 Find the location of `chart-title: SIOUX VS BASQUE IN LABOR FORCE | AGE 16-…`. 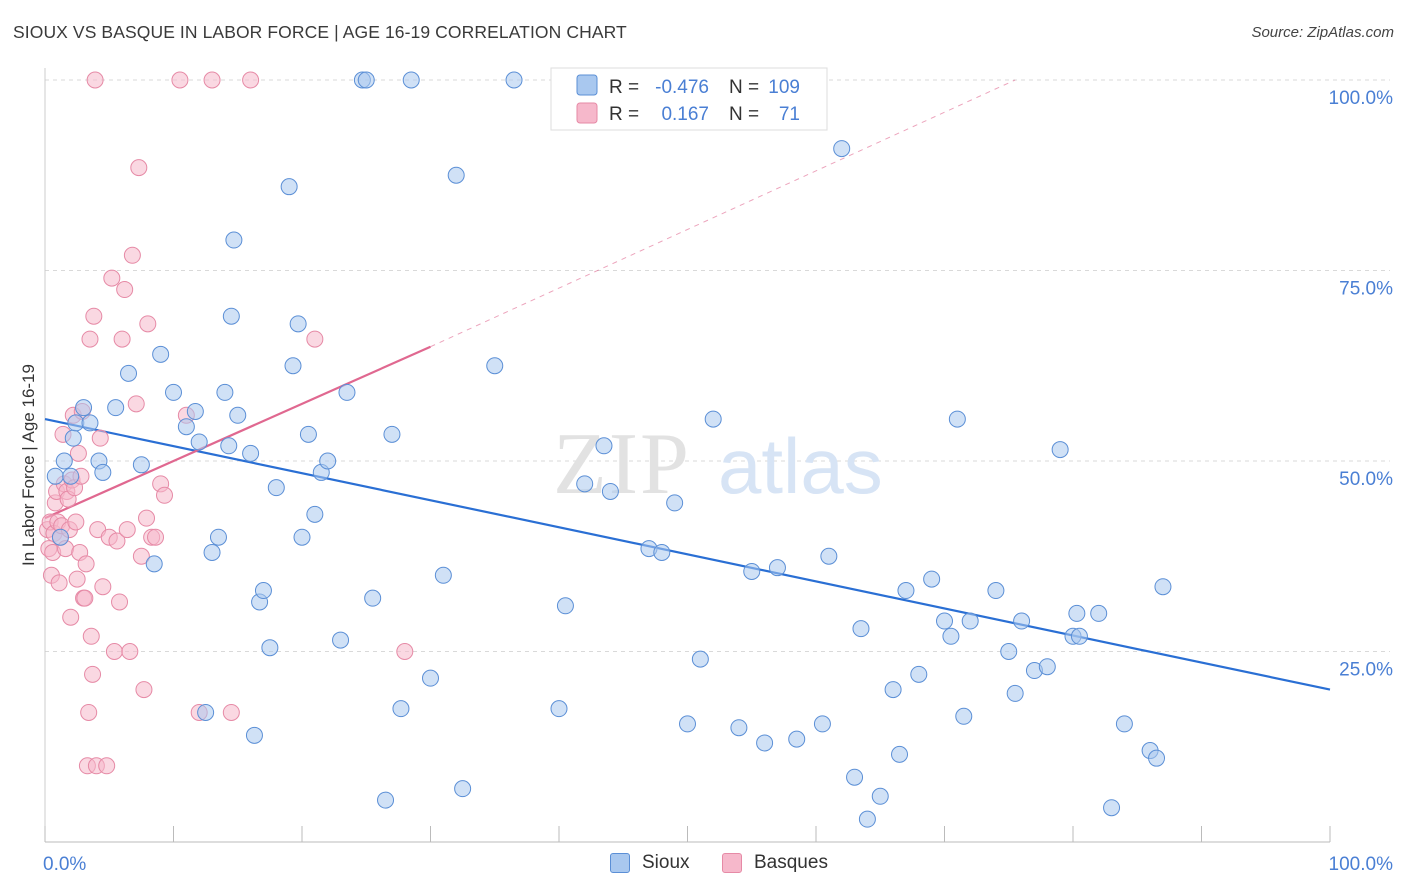

chart-title: SIOUX VS BASQUE IN LABOR FORCE | AGE 16-… is located at coordinates (320, 32).